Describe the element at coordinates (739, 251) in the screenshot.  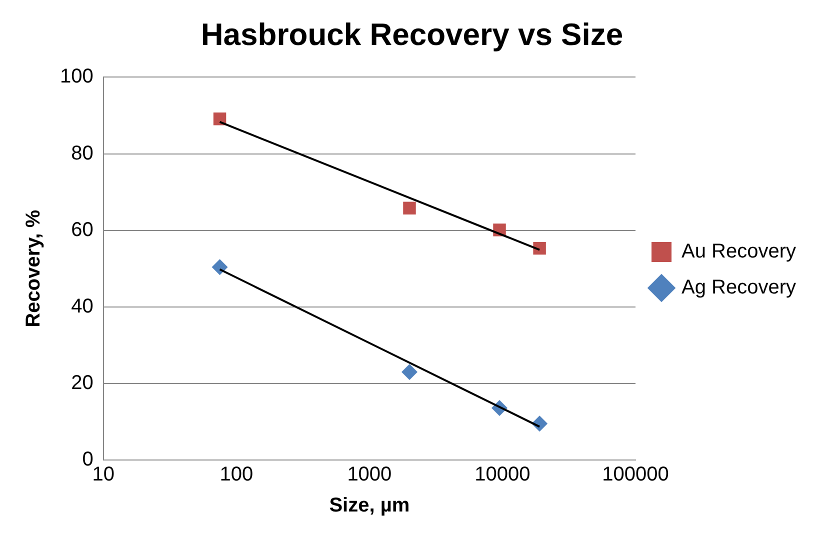
I see `legend-label: Au Recovery` at that location.